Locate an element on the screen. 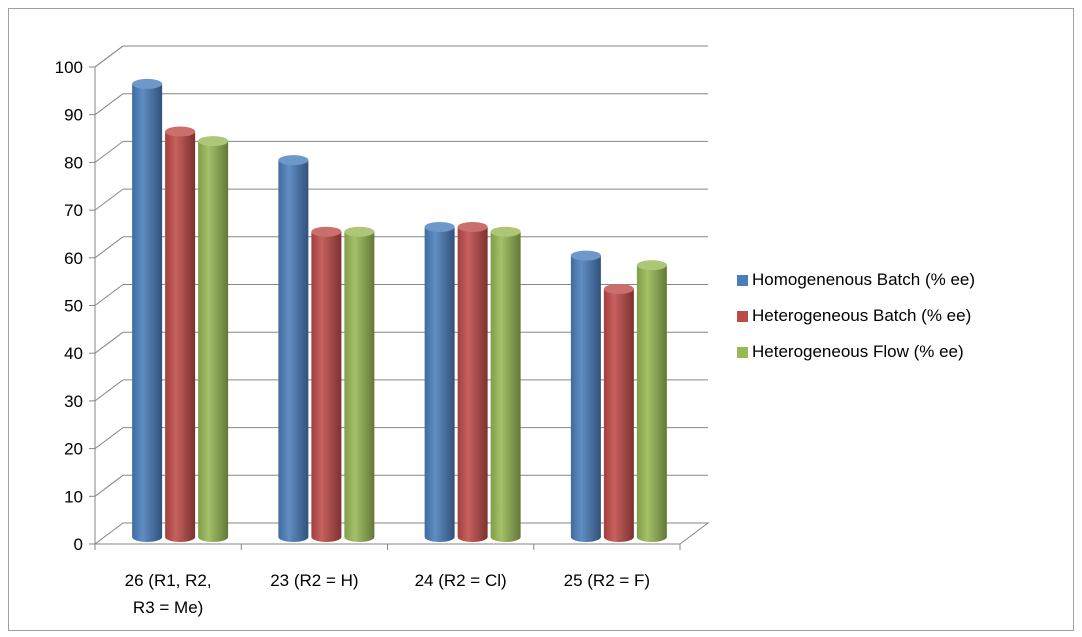 This screenshot has width=1082, height=637. legend-label: Homogenenous Batch (% ee) is located at coordinates (863, 279).